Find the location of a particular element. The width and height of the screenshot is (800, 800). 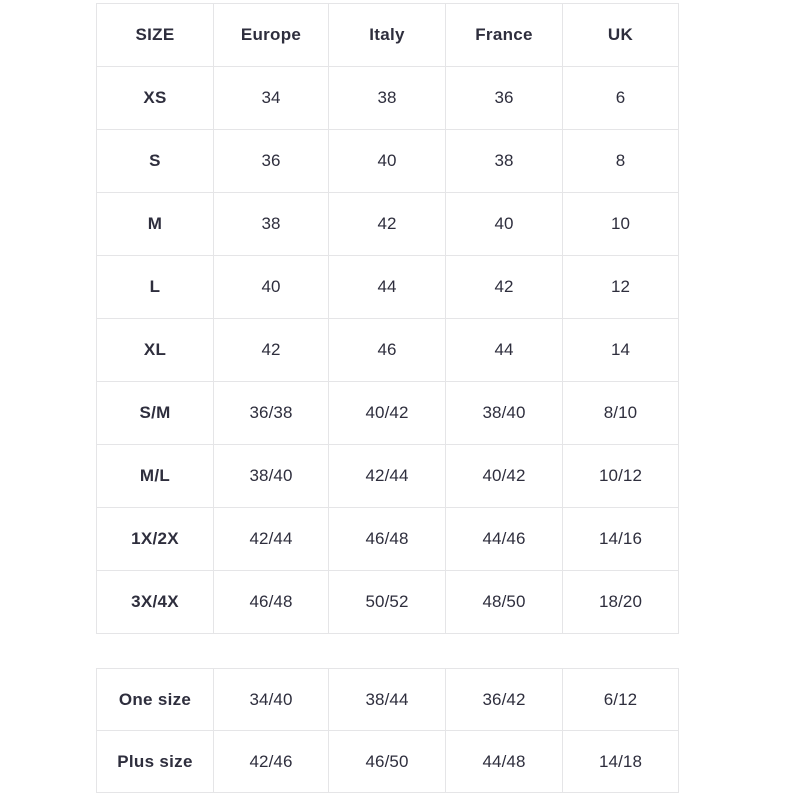

cell-italy: 42/44 is located at coordinates (387, 476).